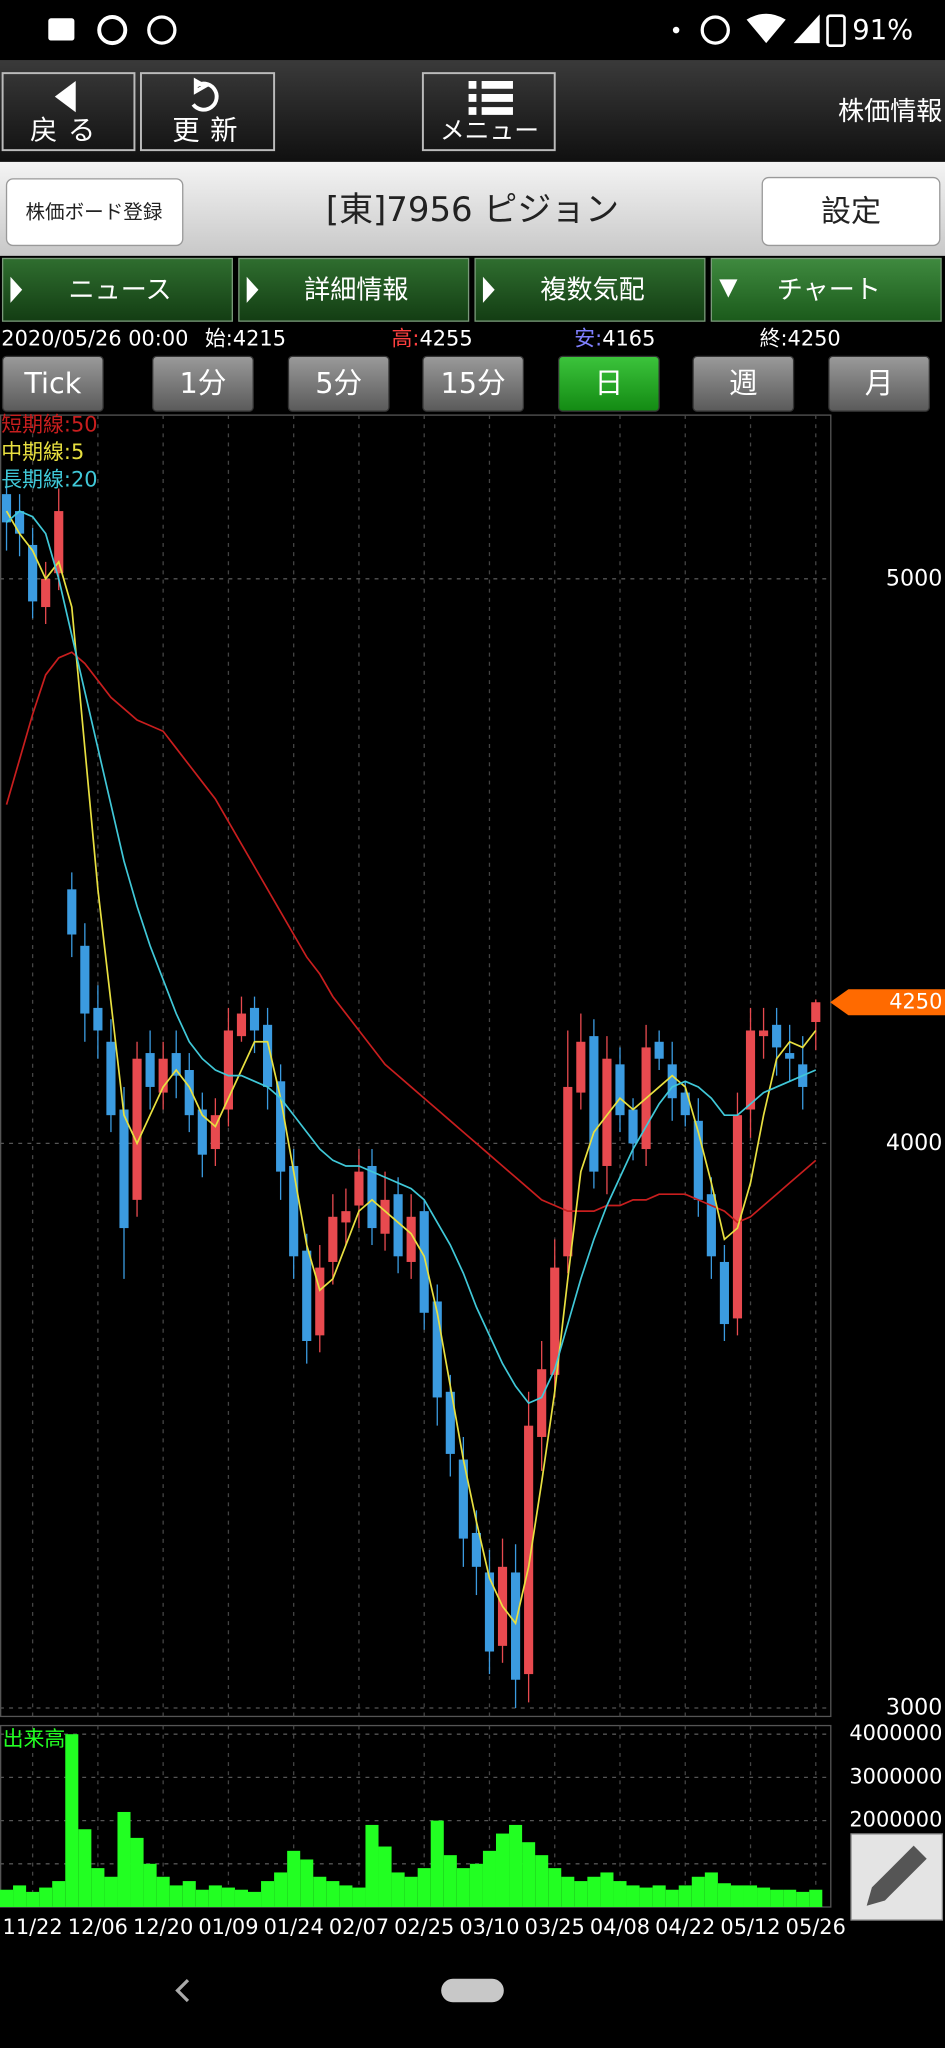 The image size is (945, 2048). Describe the element at coordinates (489, 130) in the screenshot. I see `menu-label: メニュー` at that location.